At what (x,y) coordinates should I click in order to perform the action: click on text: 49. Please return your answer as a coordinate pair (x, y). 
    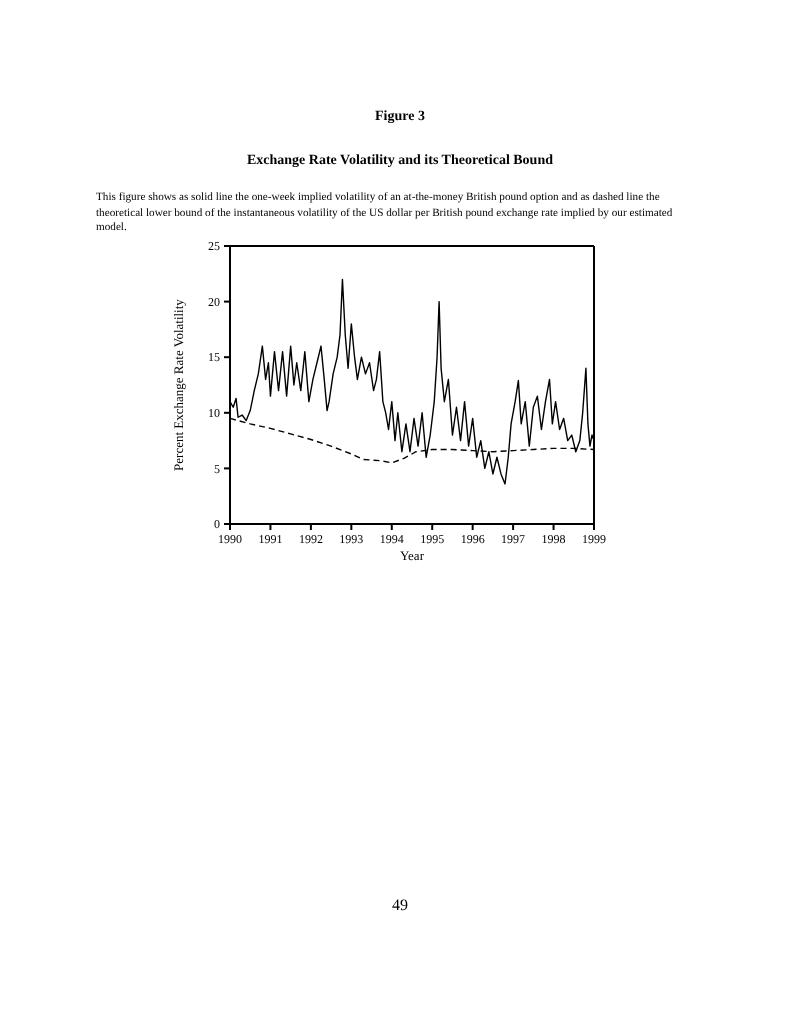
    Looking at the image, I should click on (400, 905).